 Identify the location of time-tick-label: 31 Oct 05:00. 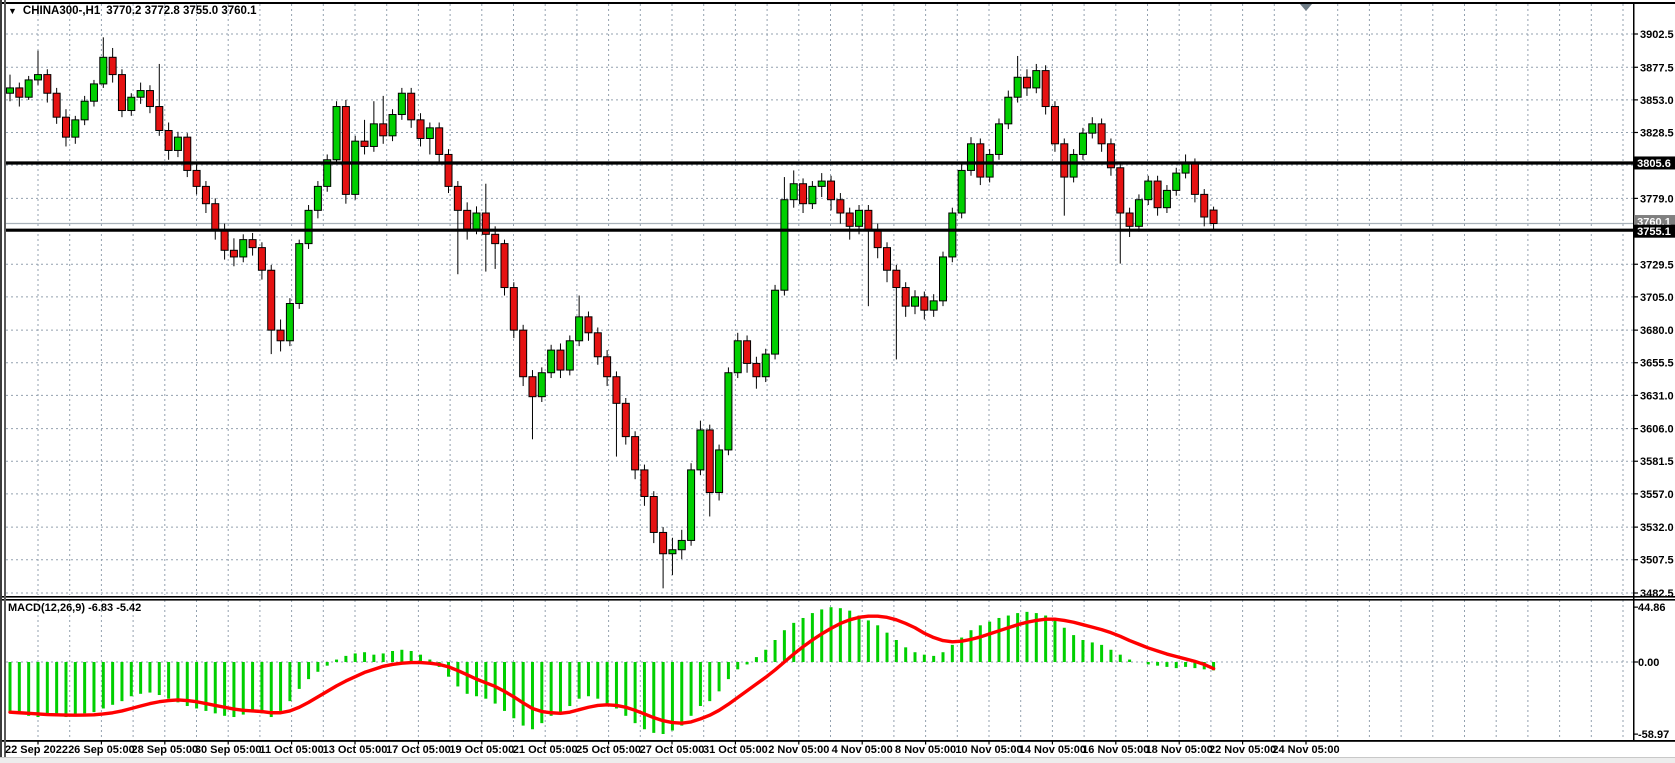
(735, 750).